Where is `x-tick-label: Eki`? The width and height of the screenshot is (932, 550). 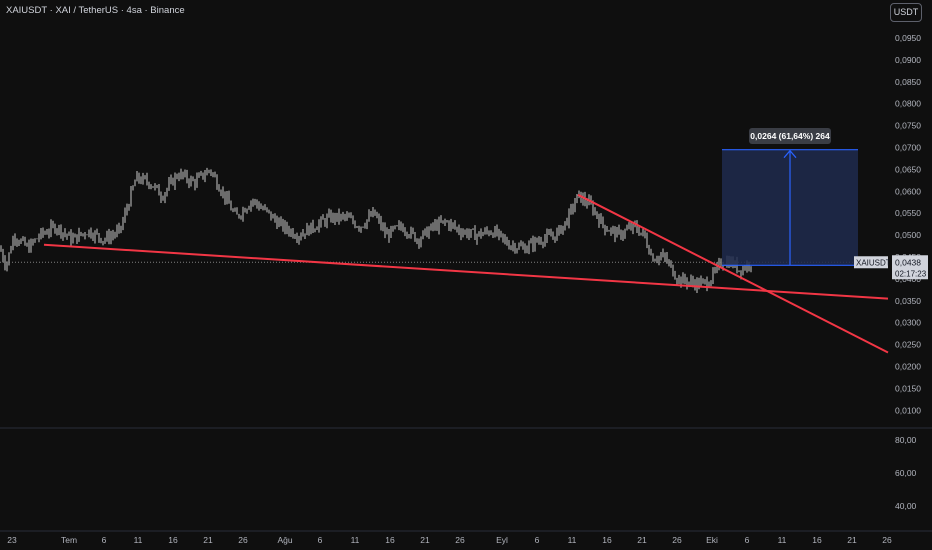
x-tick-label: Eki is located at coordinates (712, 540).